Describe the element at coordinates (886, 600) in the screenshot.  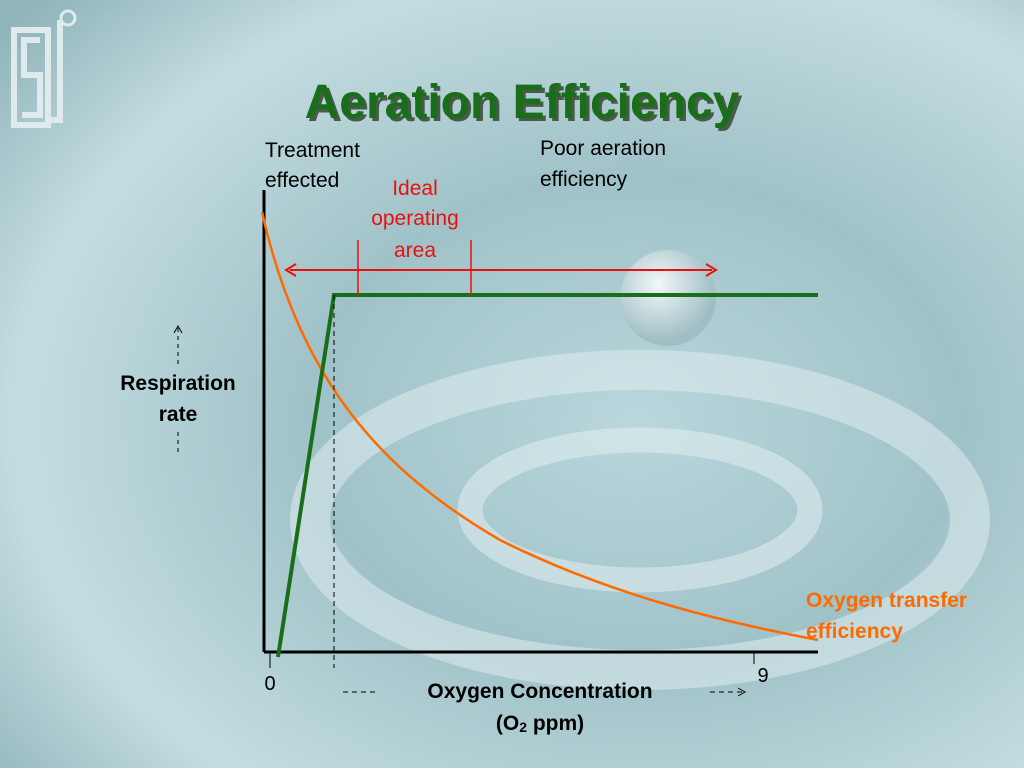
I see `annotation-line: Oxygen transfer` at that location.